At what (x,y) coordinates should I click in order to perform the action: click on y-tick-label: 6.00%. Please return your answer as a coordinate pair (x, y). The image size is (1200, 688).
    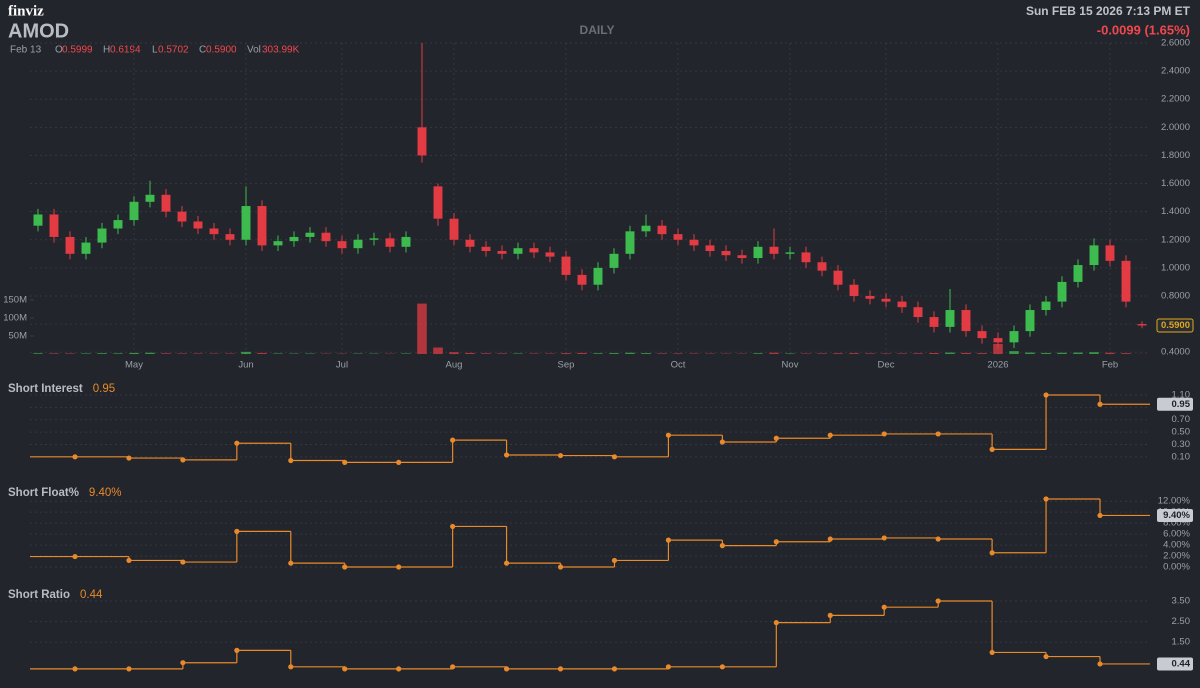
    Looking at the image, I should click on (1176, 534).